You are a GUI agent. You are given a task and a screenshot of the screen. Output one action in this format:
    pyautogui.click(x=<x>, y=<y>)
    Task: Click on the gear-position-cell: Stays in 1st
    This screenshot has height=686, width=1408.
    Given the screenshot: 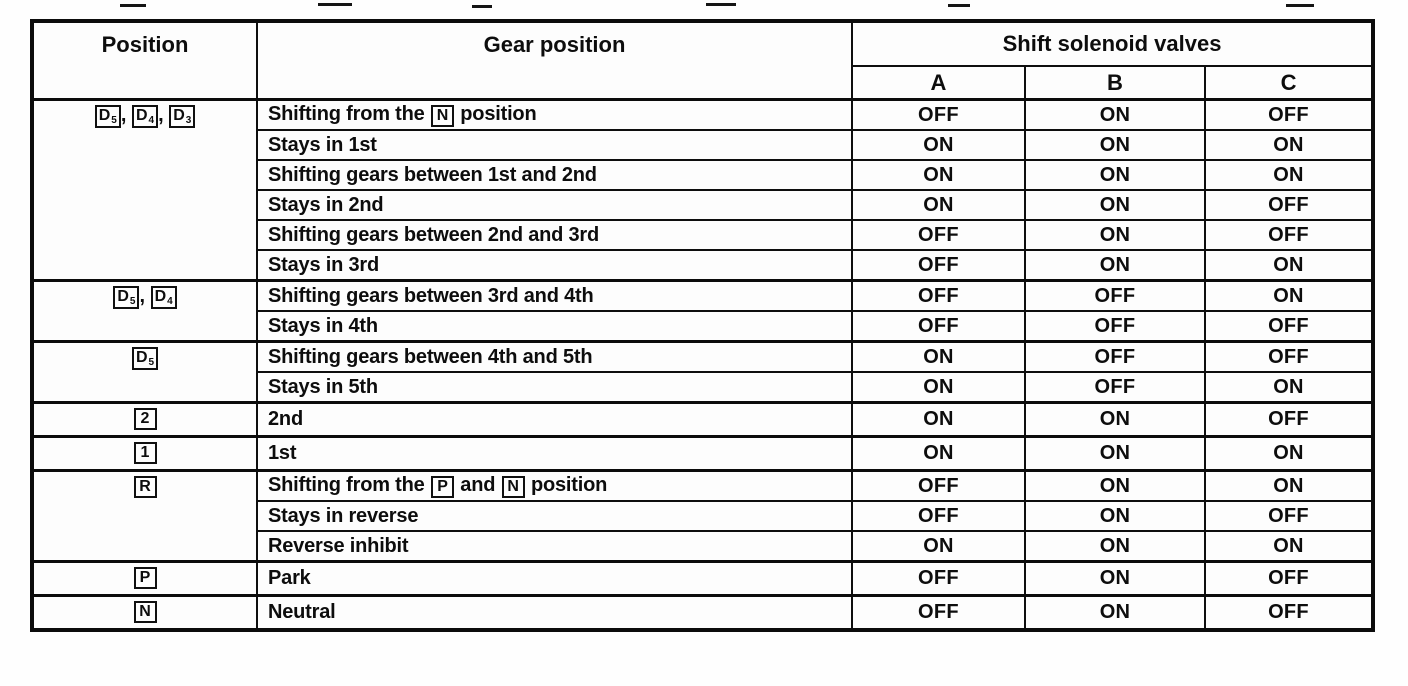 What is the action you would take?
    pyautogui.click(x=554, y=145)
    